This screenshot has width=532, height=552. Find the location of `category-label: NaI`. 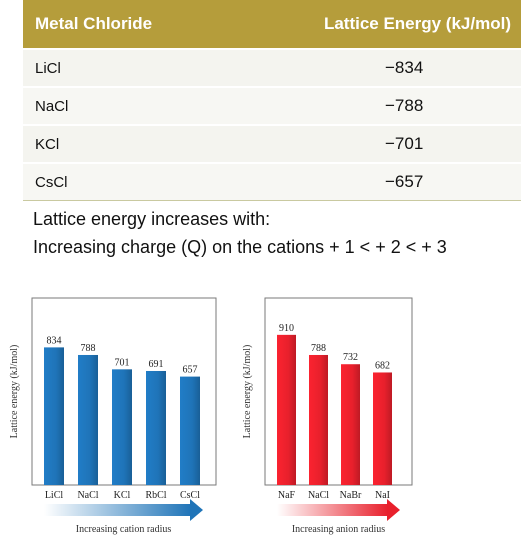

category-label: NaI is located at coordinates (382, 495).